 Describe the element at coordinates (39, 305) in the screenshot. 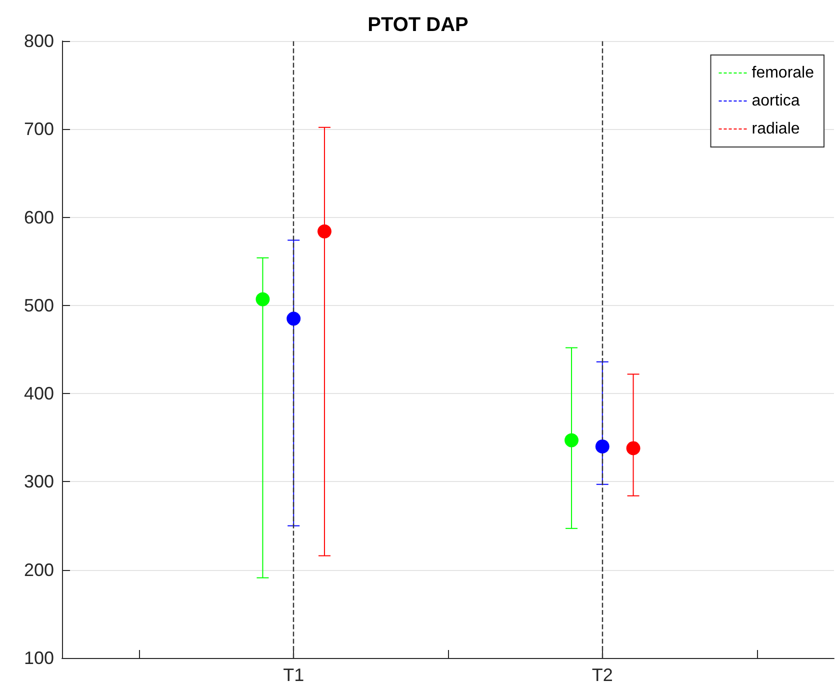

I see `y-tick-label: 500` at that location.